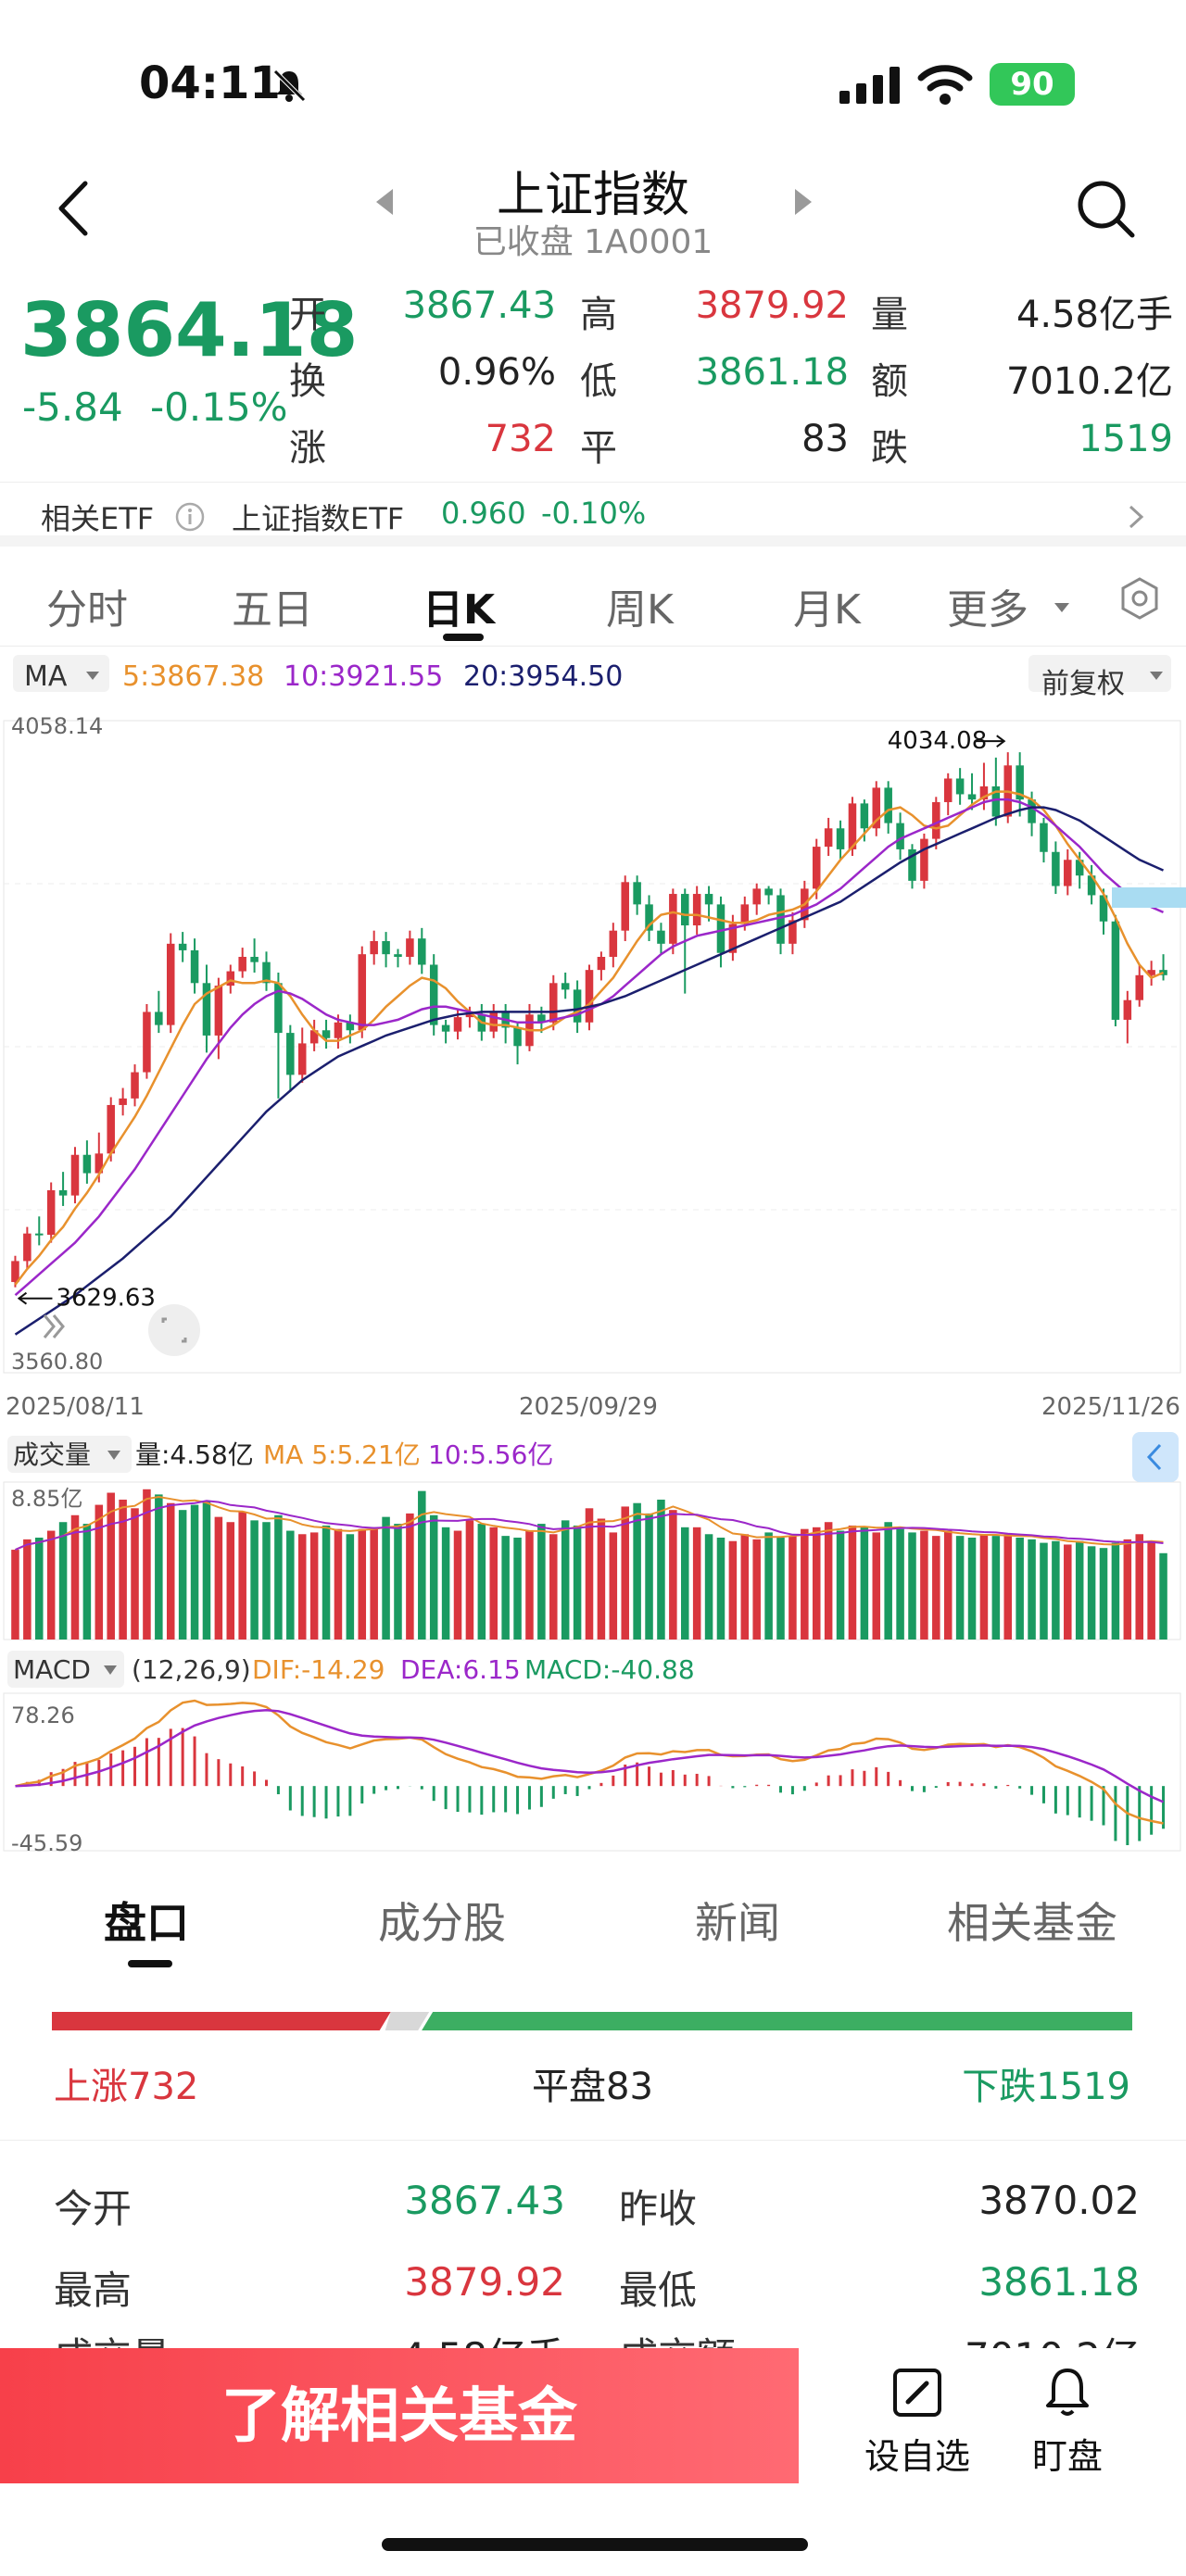 The height and width of the screenshot is (2576, 1186). I want to click on back-button, so click(74, 208).